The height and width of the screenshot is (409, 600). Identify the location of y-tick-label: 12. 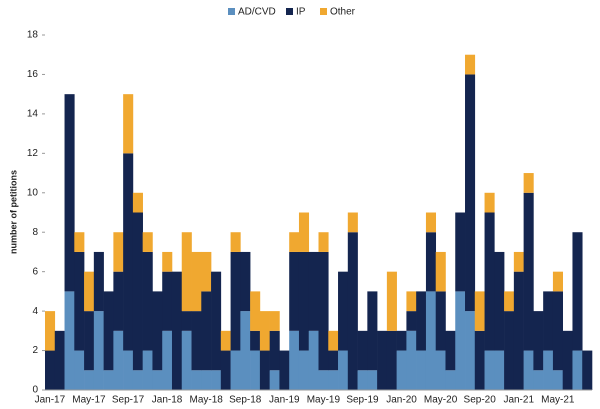
(33, 153).